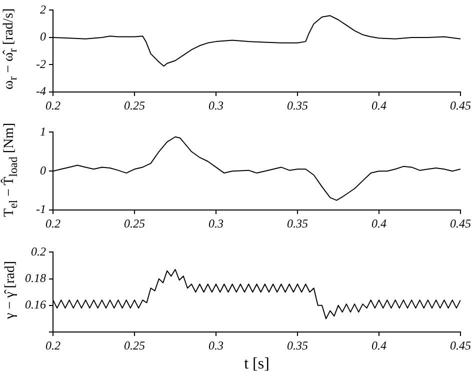 This screenshot has height=382, width=474. I want to click on x-axis-title: t [s], so click(257, 364).